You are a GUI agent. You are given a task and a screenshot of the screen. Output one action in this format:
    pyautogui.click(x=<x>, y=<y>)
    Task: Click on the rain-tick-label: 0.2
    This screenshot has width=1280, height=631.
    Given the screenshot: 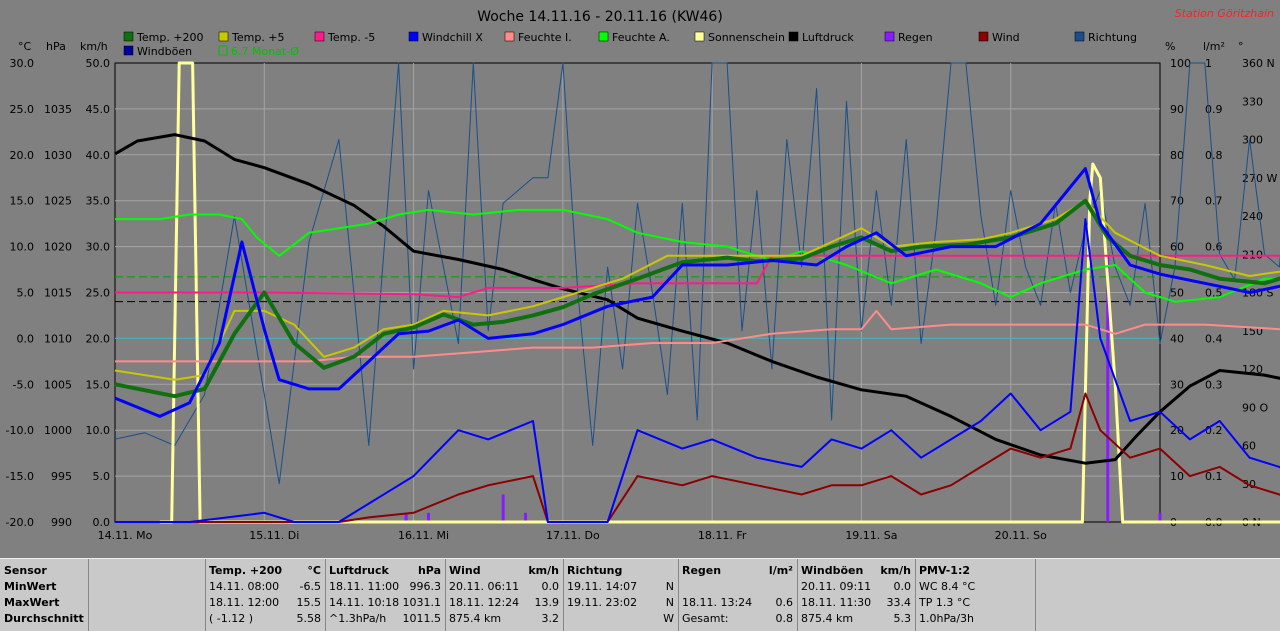 What is the action you would take?
    pyautogui.click(x=1214, y=430)
    